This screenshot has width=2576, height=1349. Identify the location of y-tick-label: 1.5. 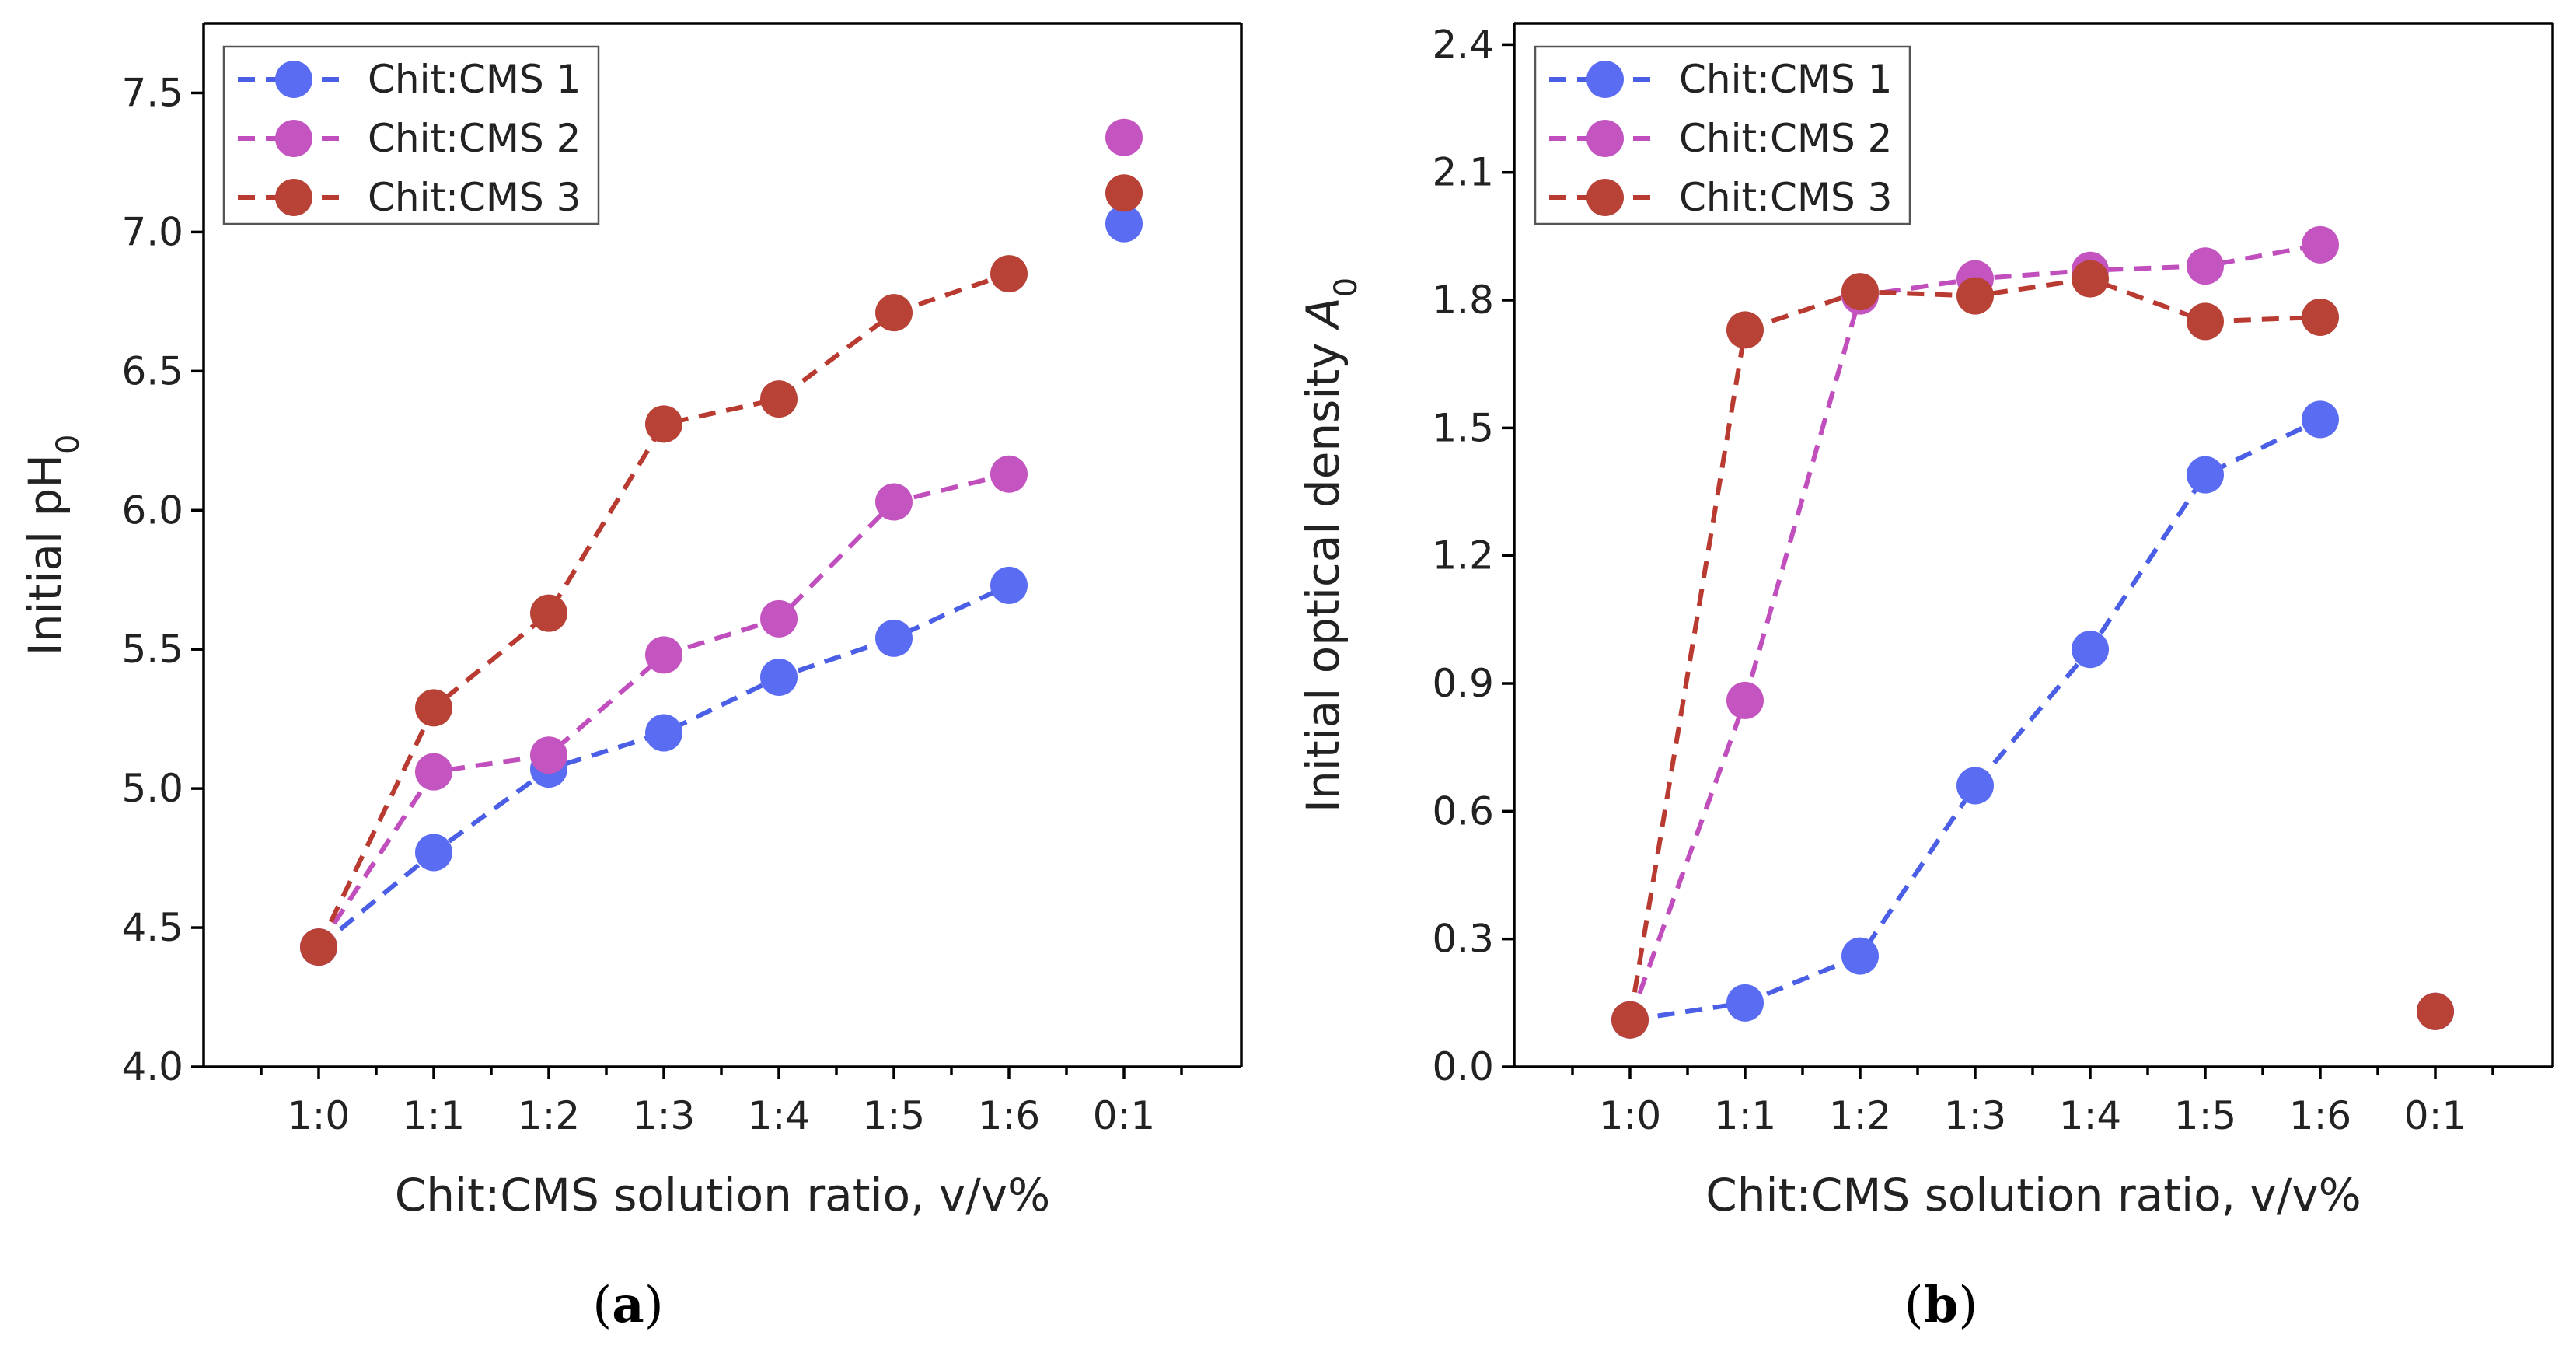
(1463, 427).